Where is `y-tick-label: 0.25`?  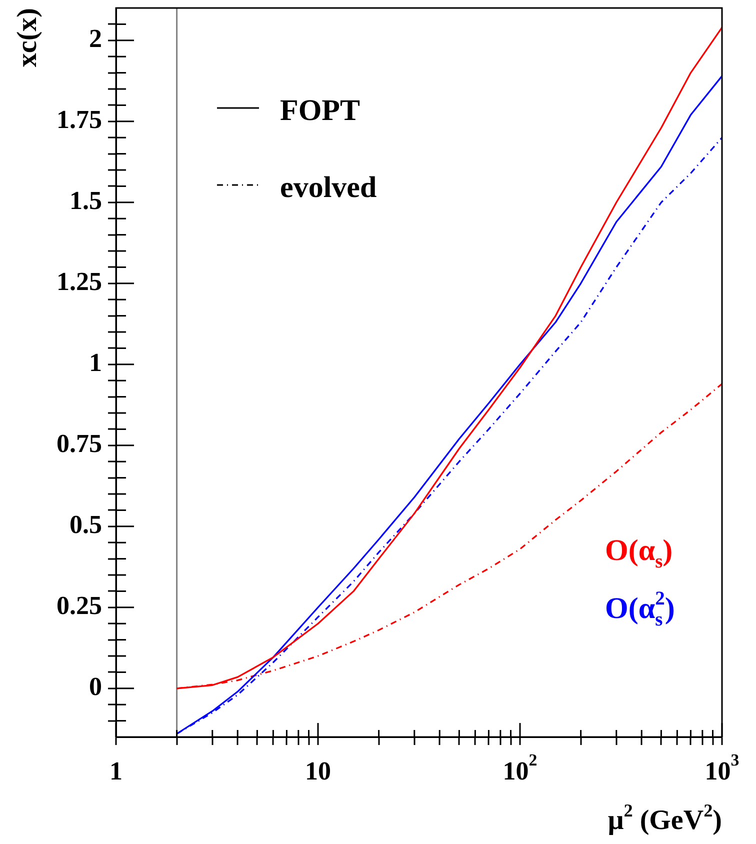 y-tick-label: 0.25 is located at coordinates (79, 605).